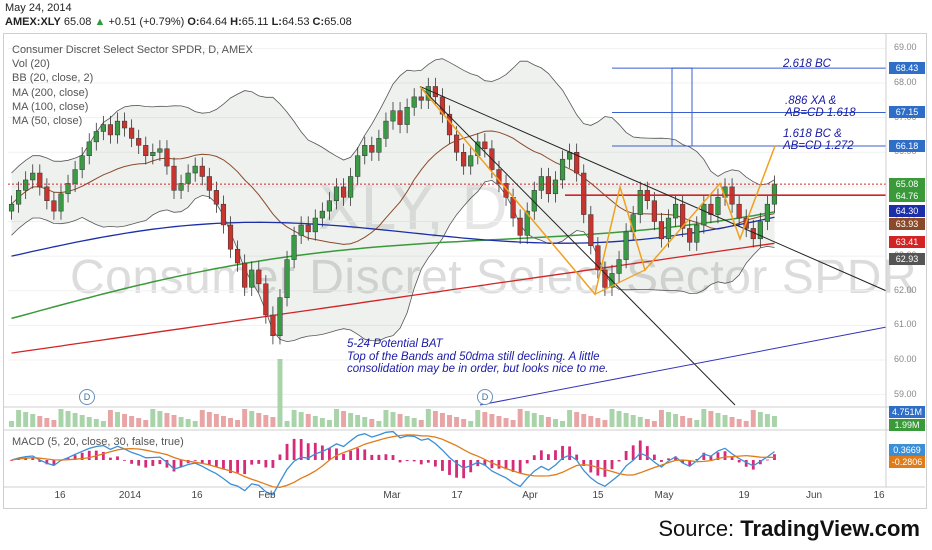 This screenshot has height=550, width=932. I want to click on price-scale-label: 66.18, so click(907, 146).